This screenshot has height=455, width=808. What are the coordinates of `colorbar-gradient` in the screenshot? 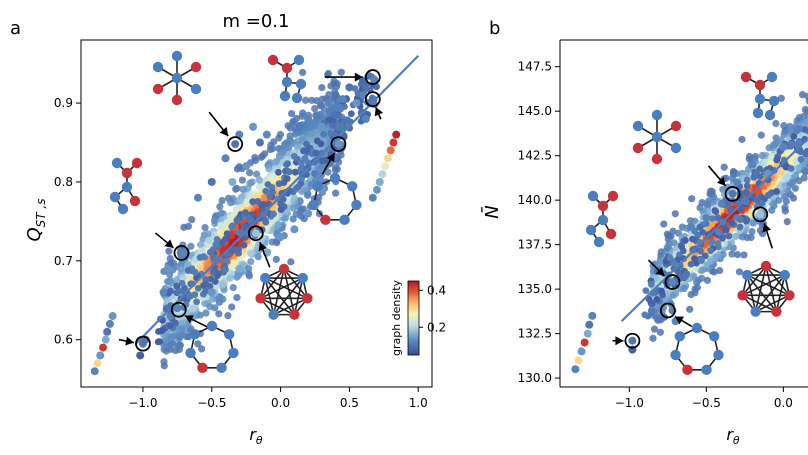 It's located at (413, 318).